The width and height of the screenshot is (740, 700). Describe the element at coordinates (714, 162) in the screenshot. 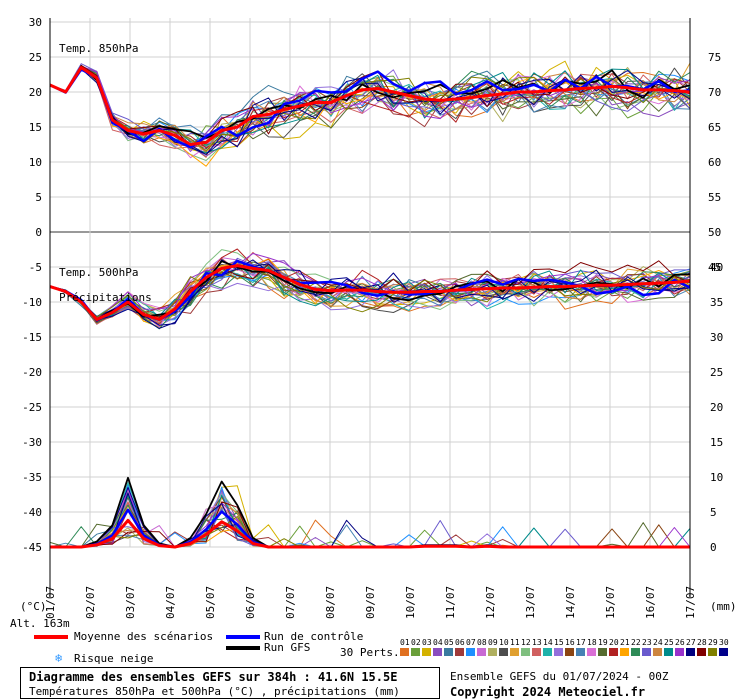

I see `right-top-tick-label: 60` at that location.